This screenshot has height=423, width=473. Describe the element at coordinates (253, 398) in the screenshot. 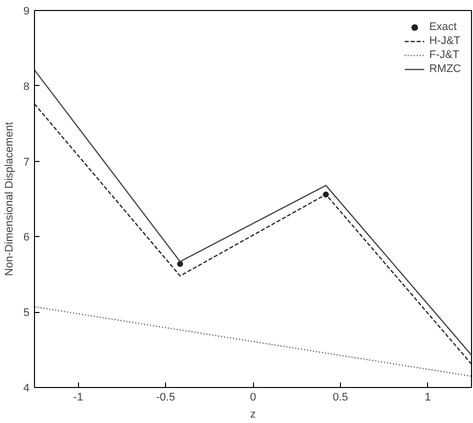

I see `x-tick-label: 0` at that location.